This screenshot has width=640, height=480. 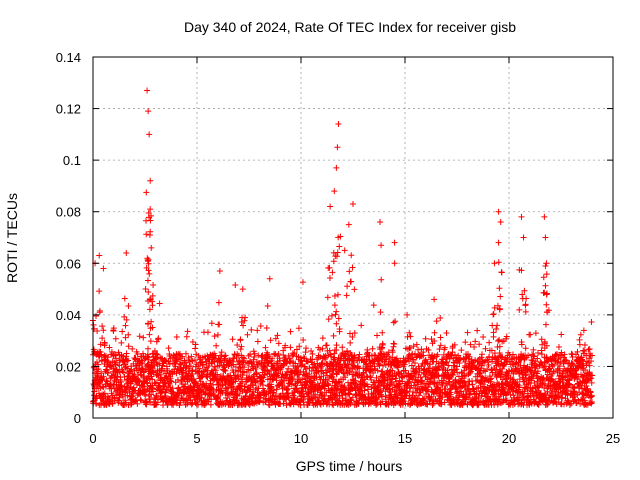 What do you see at coordinates (349, 466) in the screenshot?
I see `x-axis-label: GPS time / hours` at bounding box center [349, 466].